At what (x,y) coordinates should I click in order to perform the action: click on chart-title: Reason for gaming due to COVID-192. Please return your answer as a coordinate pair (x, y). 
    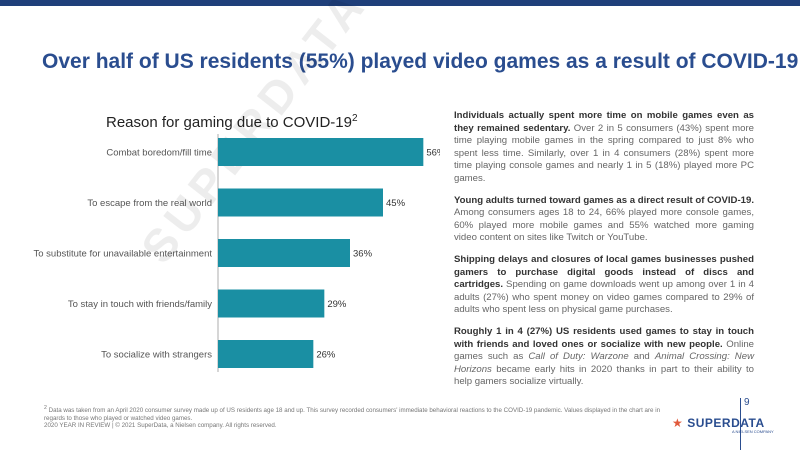
    Looking at the image, I should click on (232, 122).